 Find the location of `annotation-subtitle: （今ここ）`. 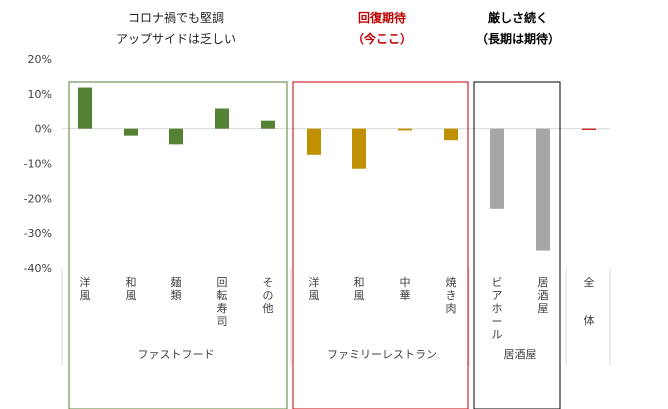

annotation-subtitle: （今ここ） is located at coordinates (382, 38).